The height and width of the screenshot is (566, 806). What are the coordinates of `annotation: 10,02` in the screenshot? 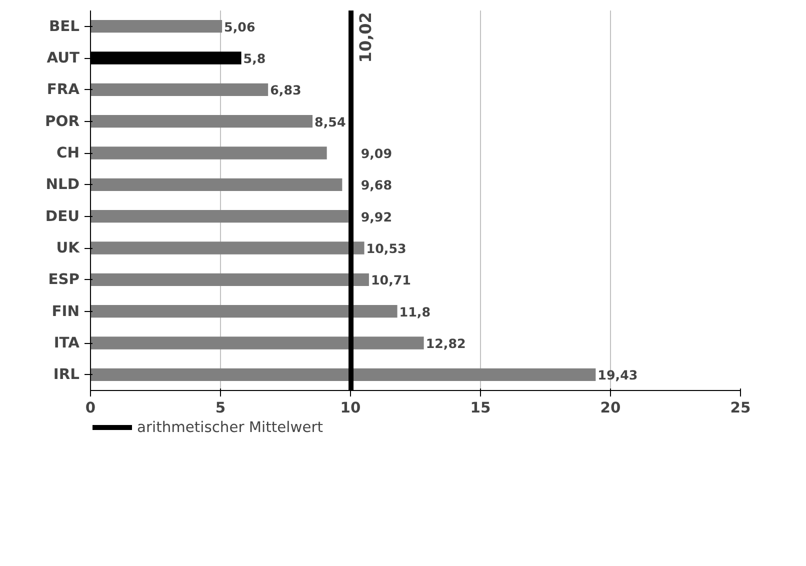 It's located at (366, 37).